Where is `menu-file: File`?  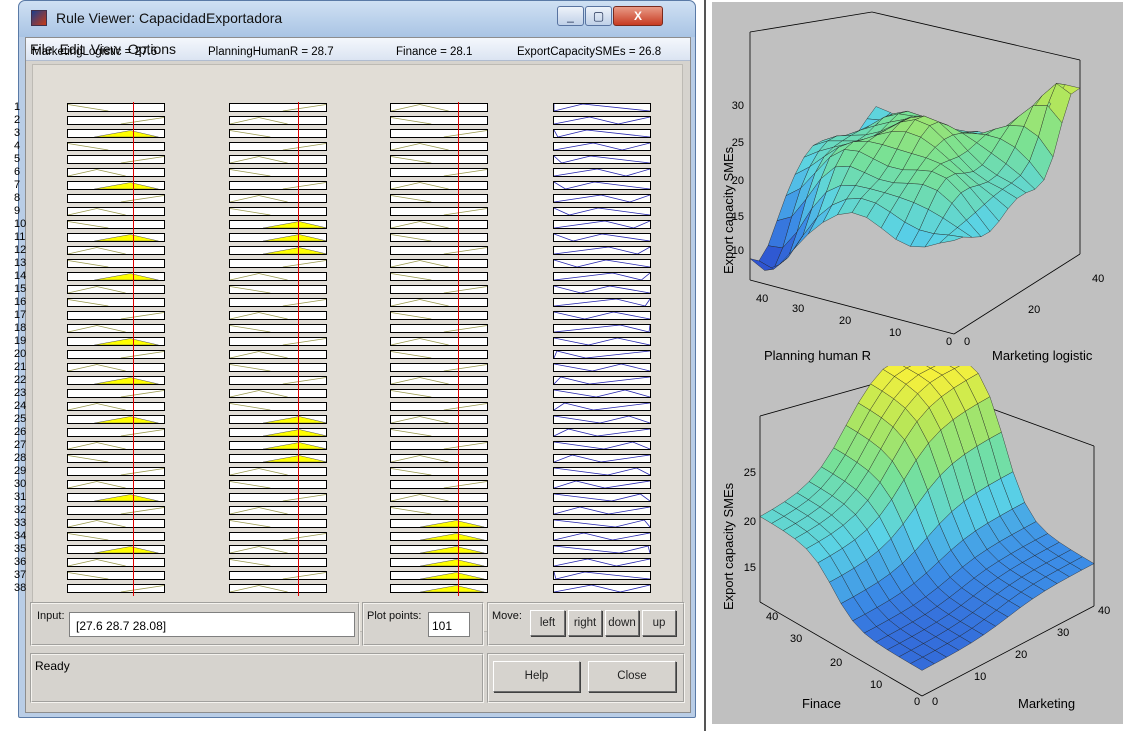 menu-file: File is located at coordinates (41, 49).